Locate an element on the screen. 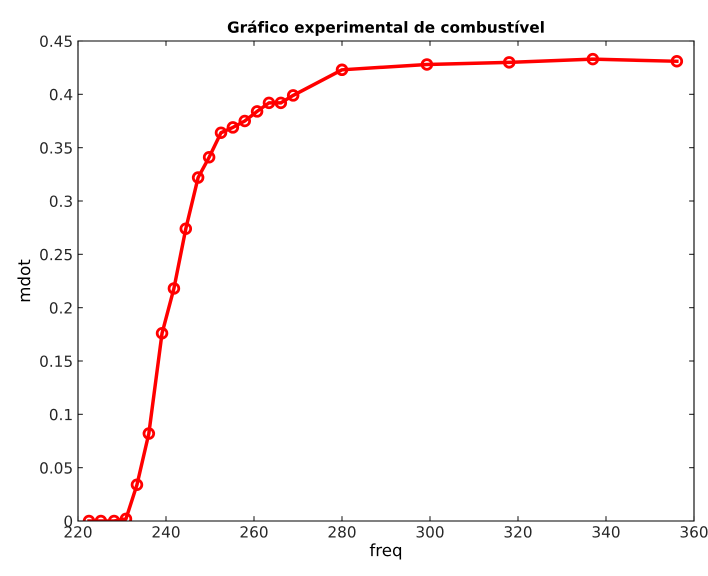  y-tick-label: 0.1 is located at coordinates (61, 414).